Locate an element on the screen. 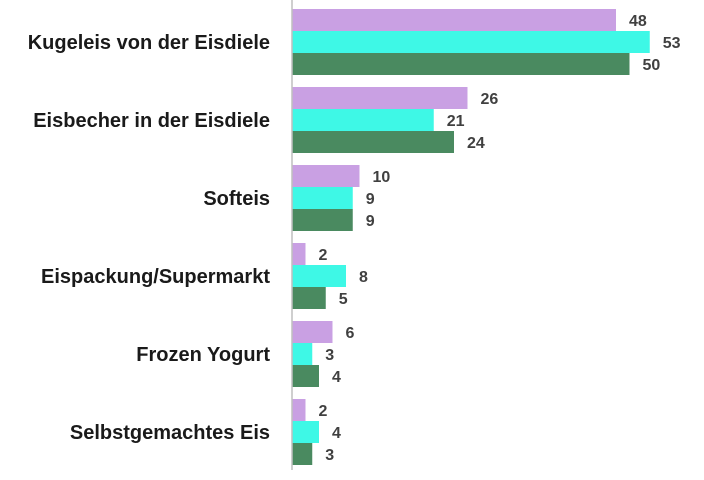 This screenshot has height=480, width=704. value-label-3-1: 10 is located at coordinates (382, 177).